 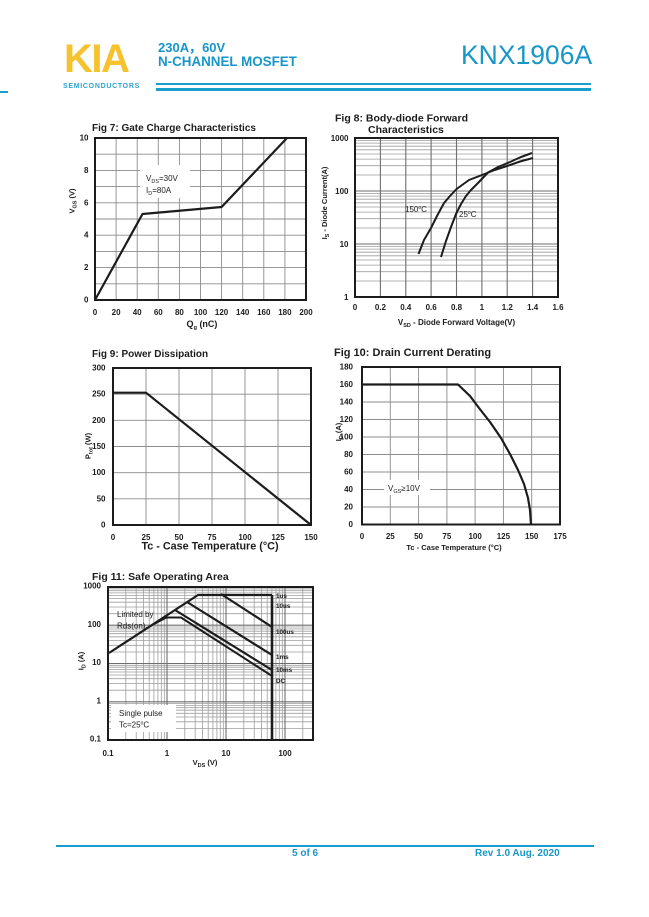 I want to click on svg-text: VGS (V), so click(x=73, y=201).